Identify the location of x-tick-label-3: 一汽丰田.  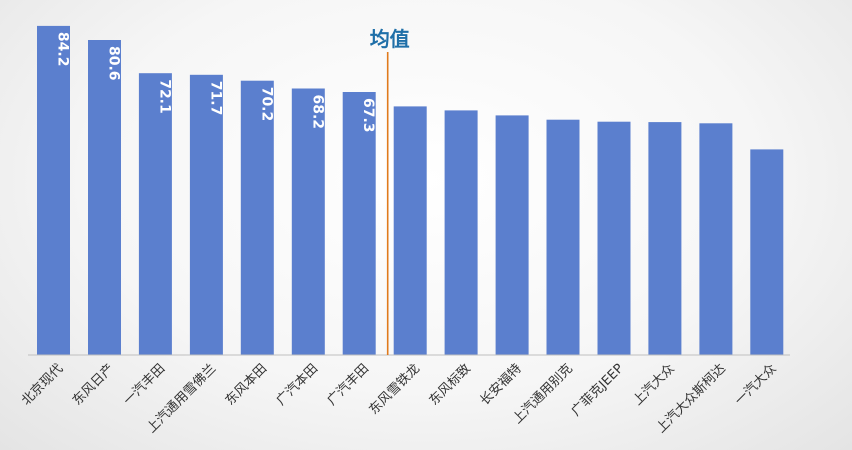
(144, 384).